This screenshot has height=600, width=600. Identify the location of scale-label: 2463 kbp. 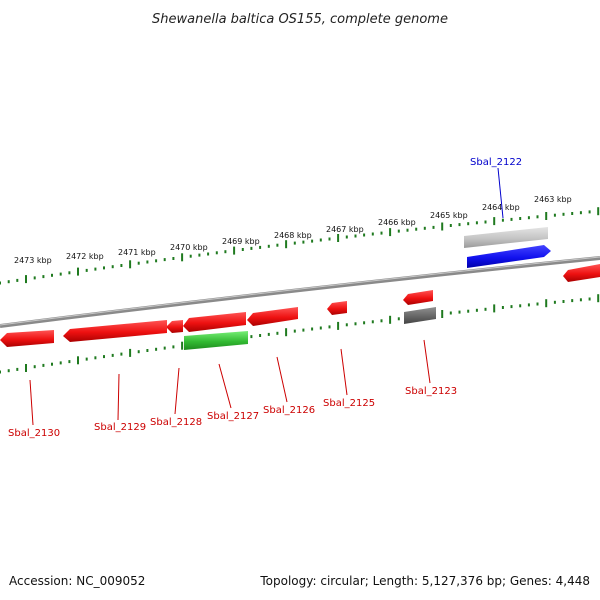
(553, 199).